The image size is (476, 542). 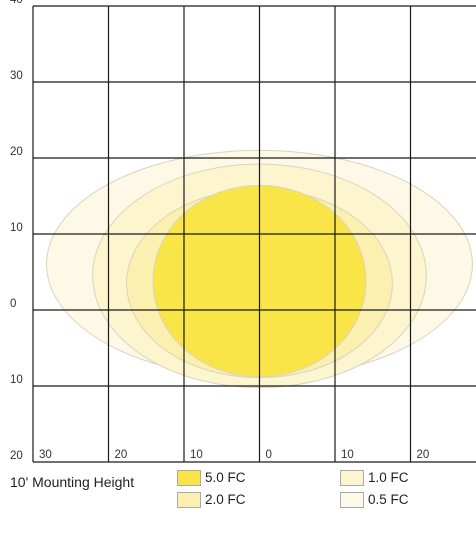 What do you see at coordinates (45, 455) in the screenshot?
I see `x-tick-label: 30` at bounding box center [45, 455].